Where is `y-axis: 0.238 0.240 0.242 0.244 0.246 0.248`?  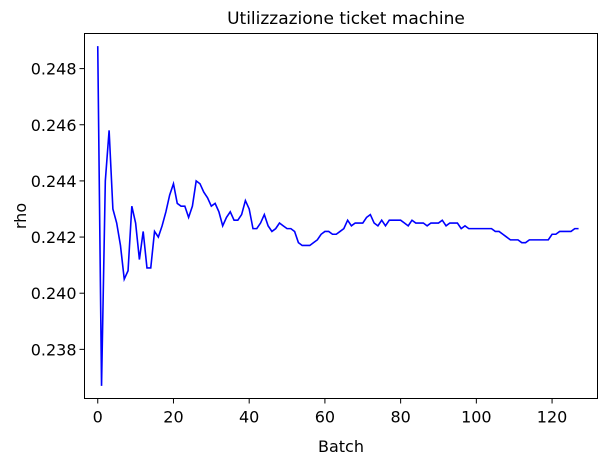
y-axis: 0.238 0.240 0.242 0.244 0.246 0.248 is located at coordinates (58, 209).